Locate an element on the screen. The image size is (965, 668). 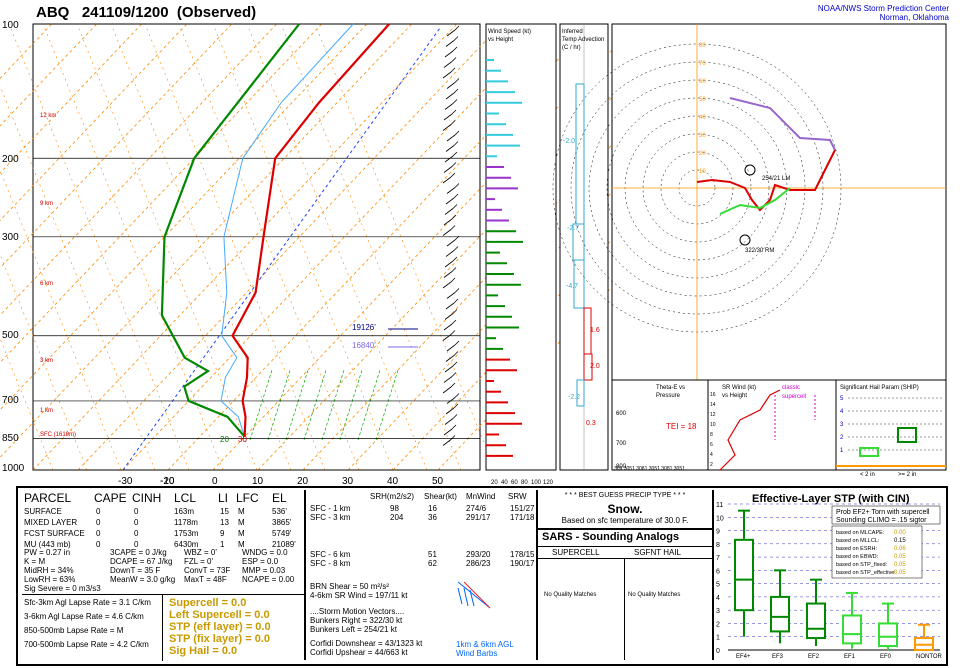
isotherm-line is located at coordinates (93, 122).